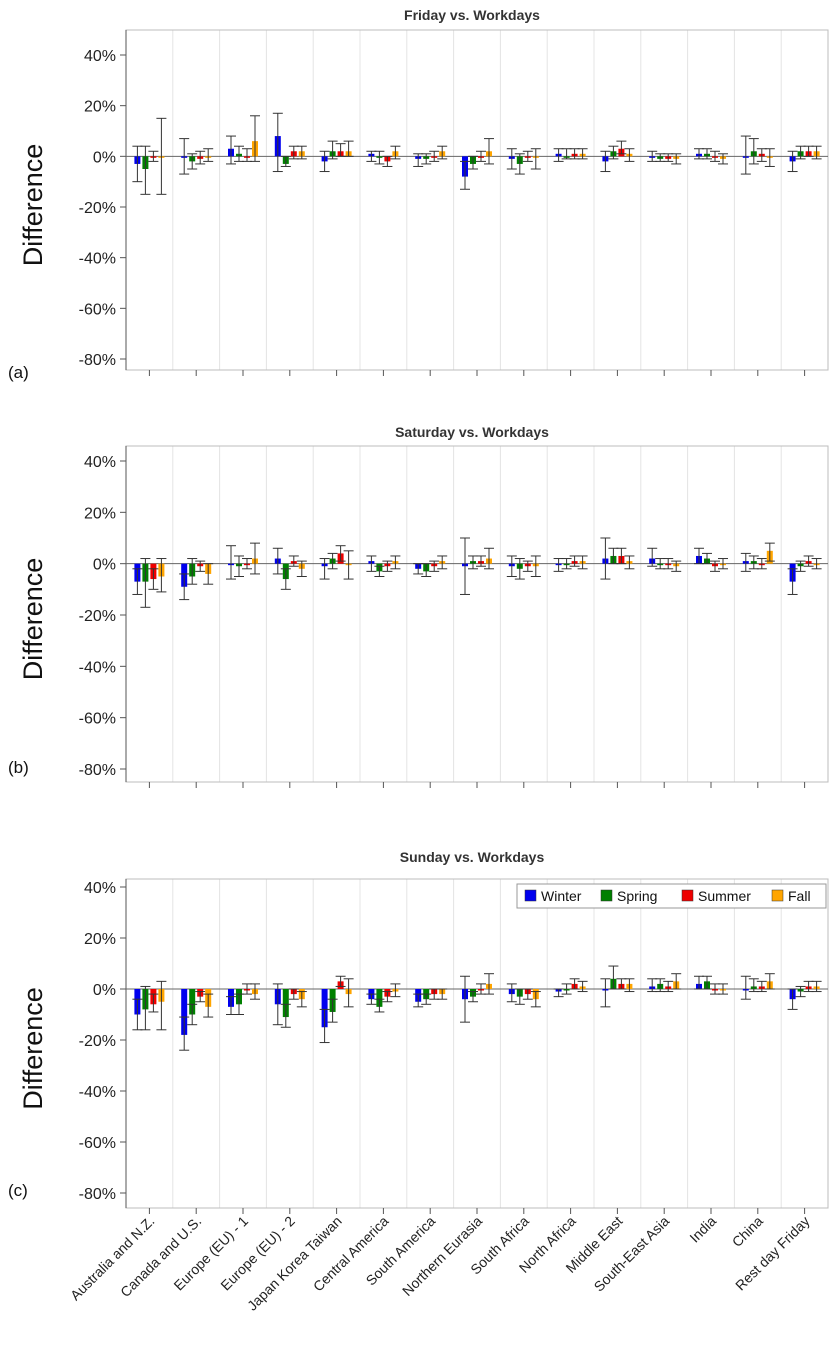  Describe the element at coordinates (18, 1190) in the screenshot. I see `panel-label: (c)` at that location.